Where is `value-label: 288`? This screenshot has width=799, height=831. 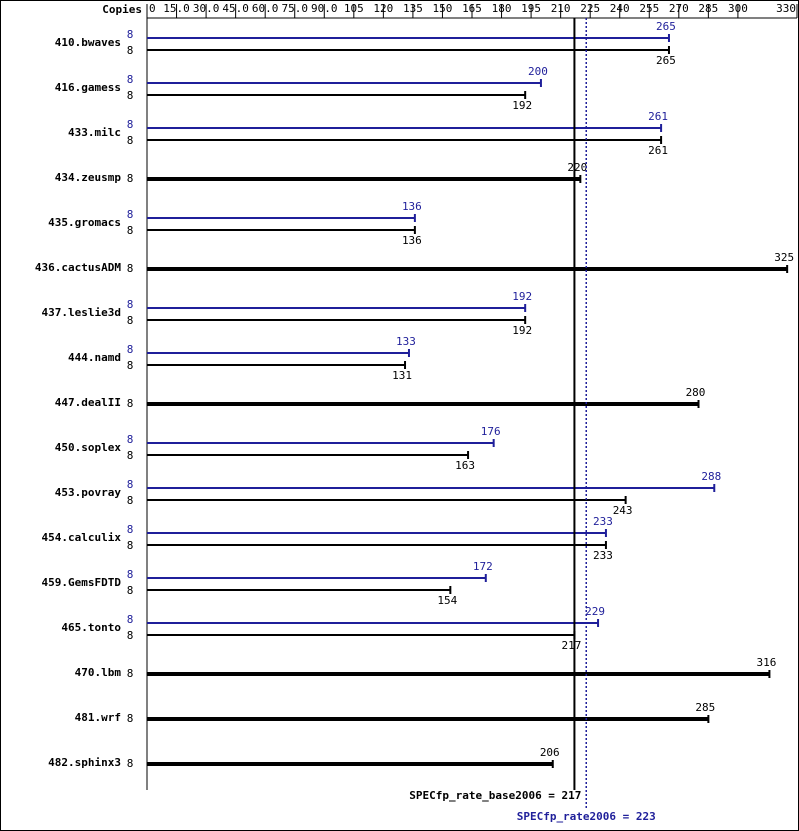 value-label: 288 is located at coordinates (711, 476).